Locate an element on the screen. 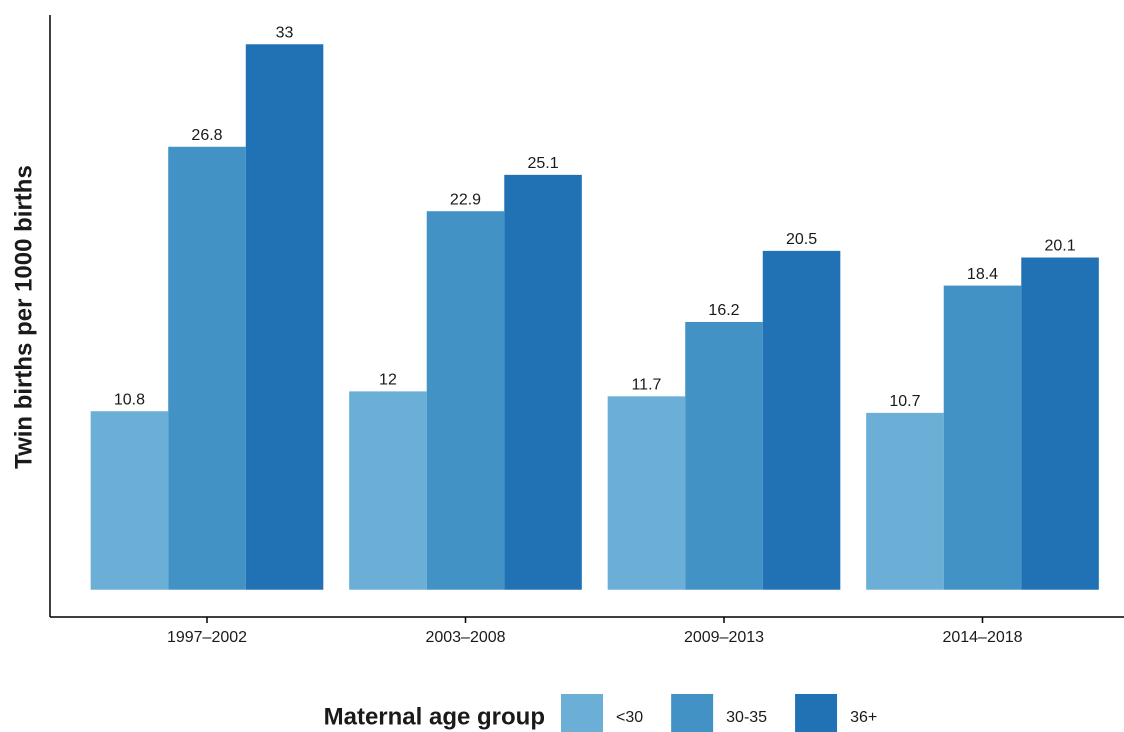  value-label: 11.7 is located at coordinates (646, 385).